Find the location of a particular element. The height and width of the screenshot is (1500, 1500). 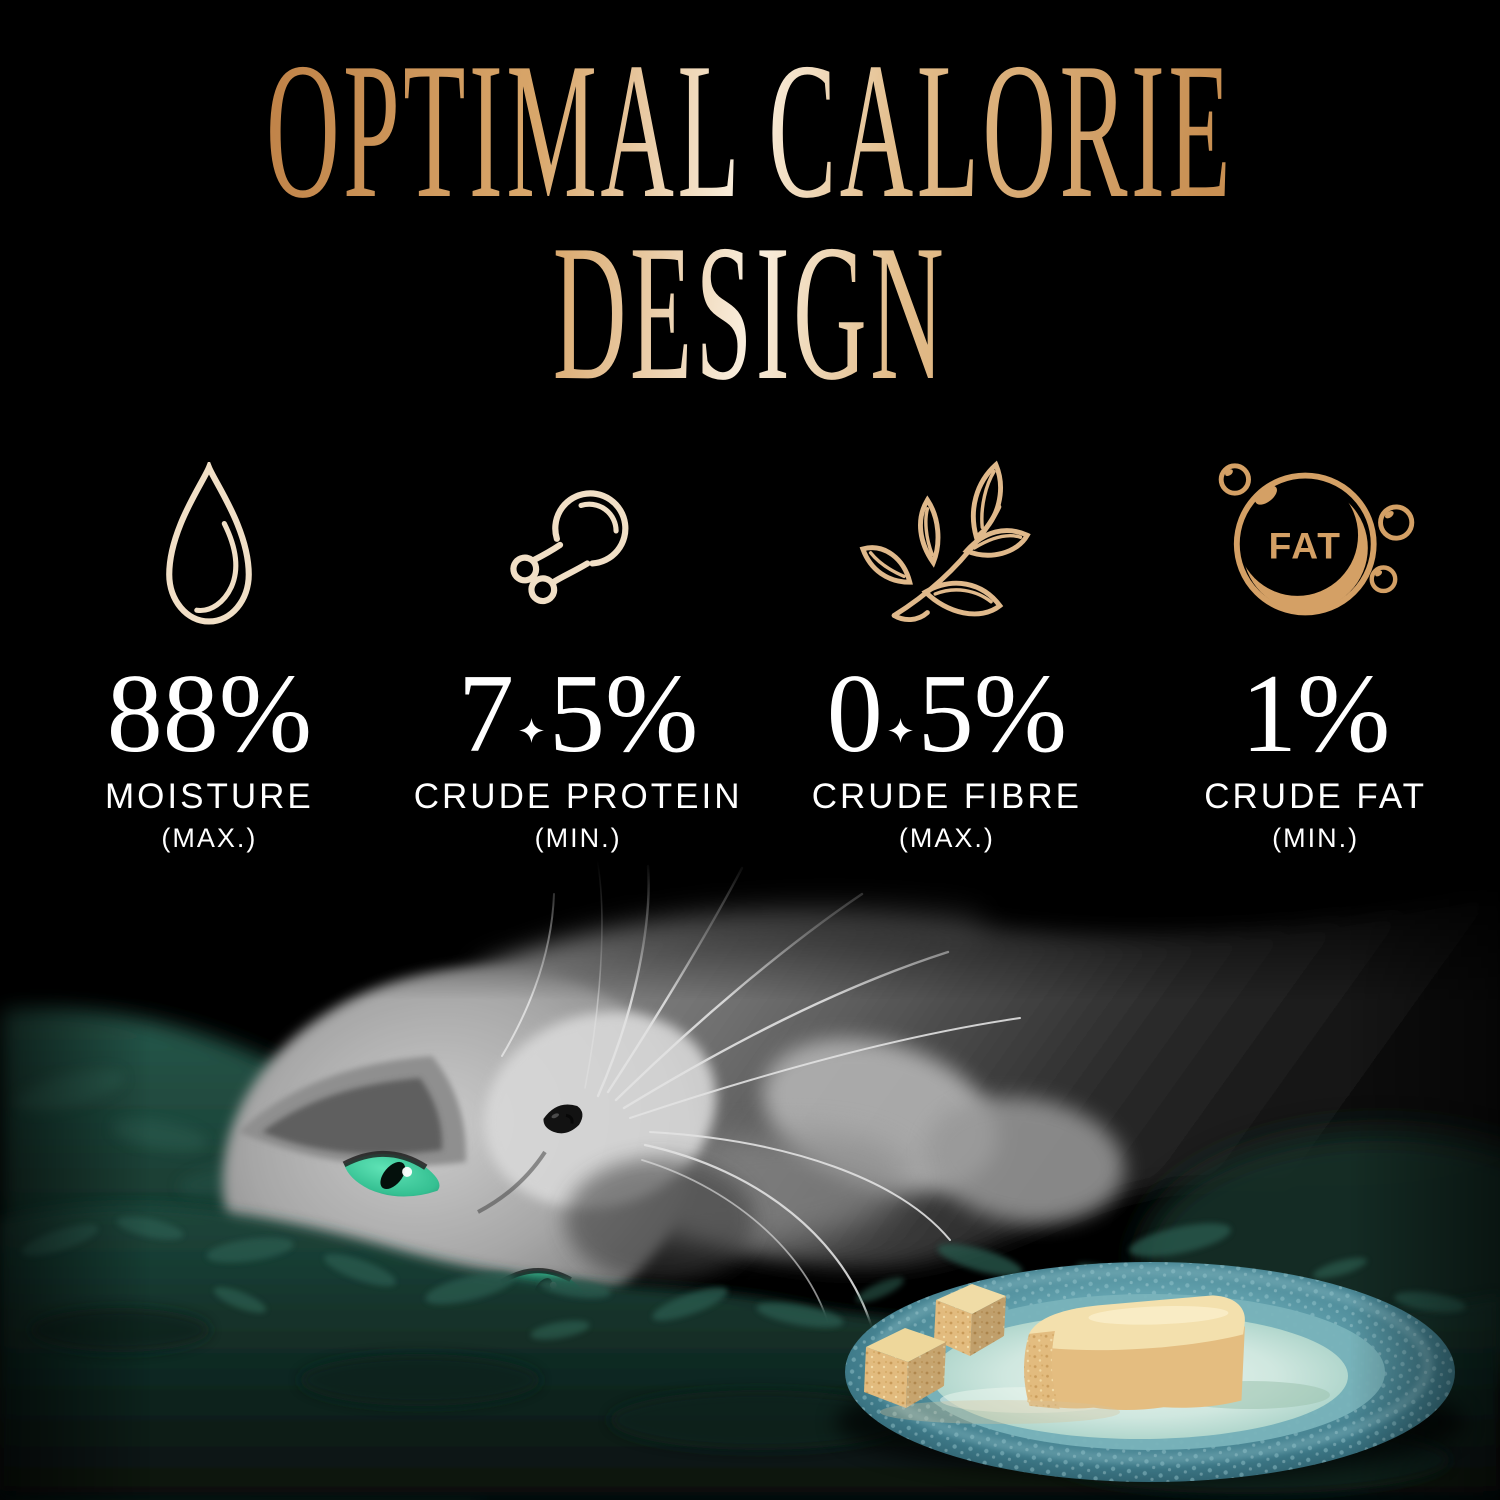

cat-paw is located at coordinates (1025, 1160).